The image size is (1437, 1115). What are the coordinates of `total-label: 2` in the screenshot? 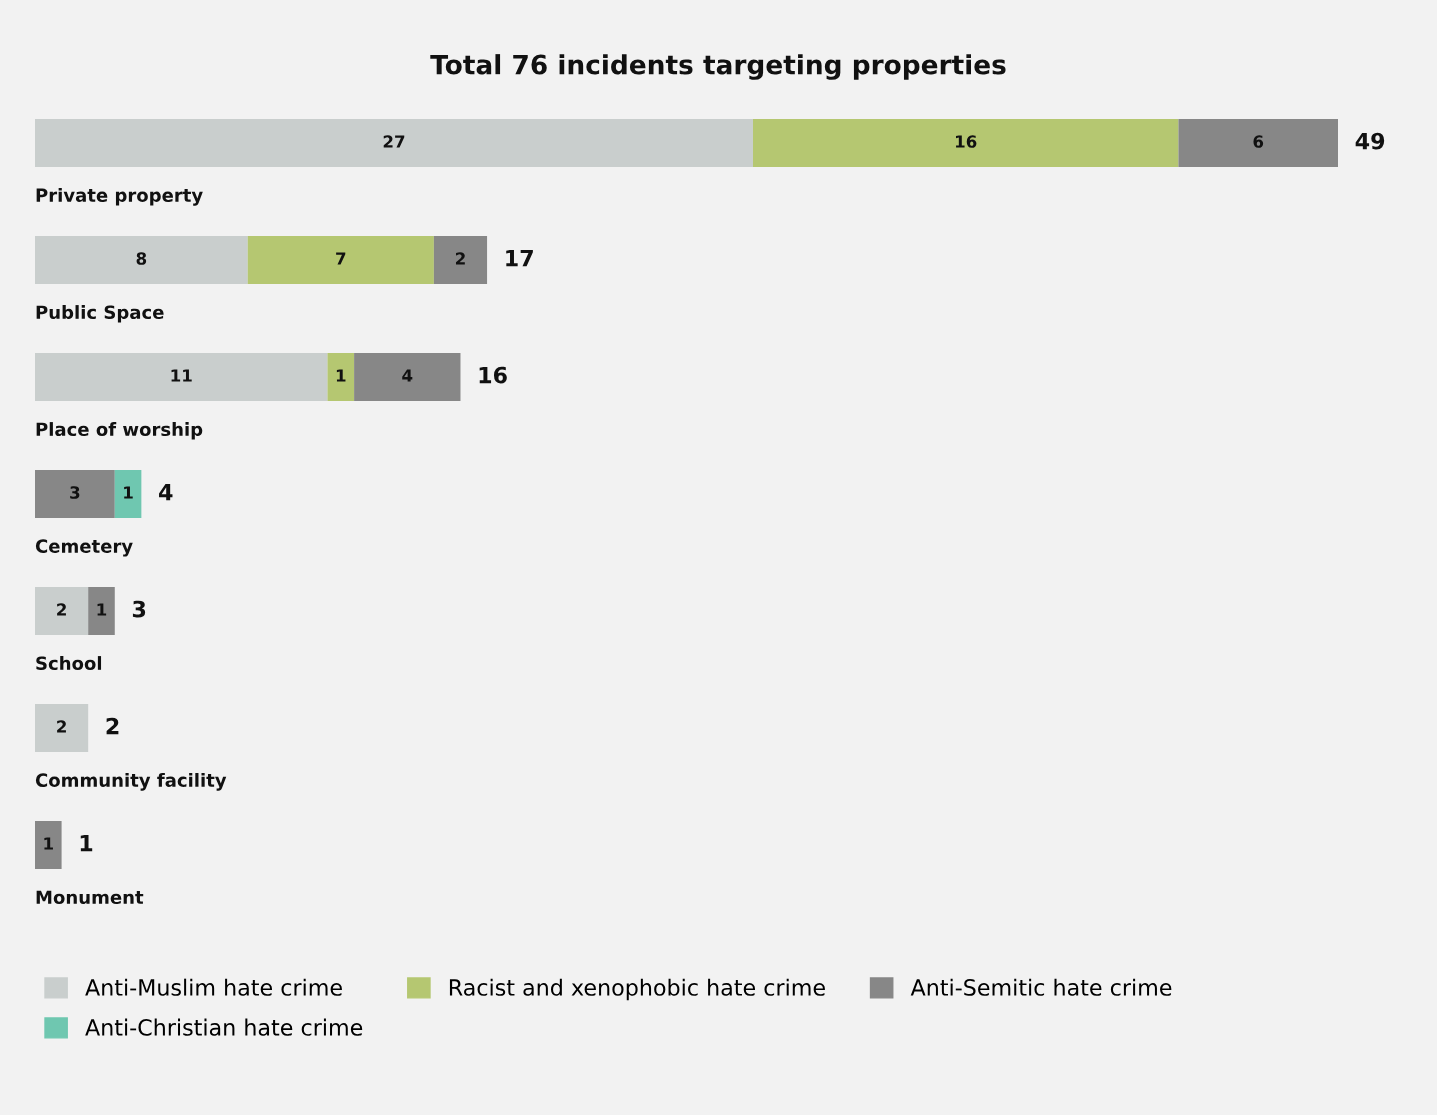 It's located at (112, 726).